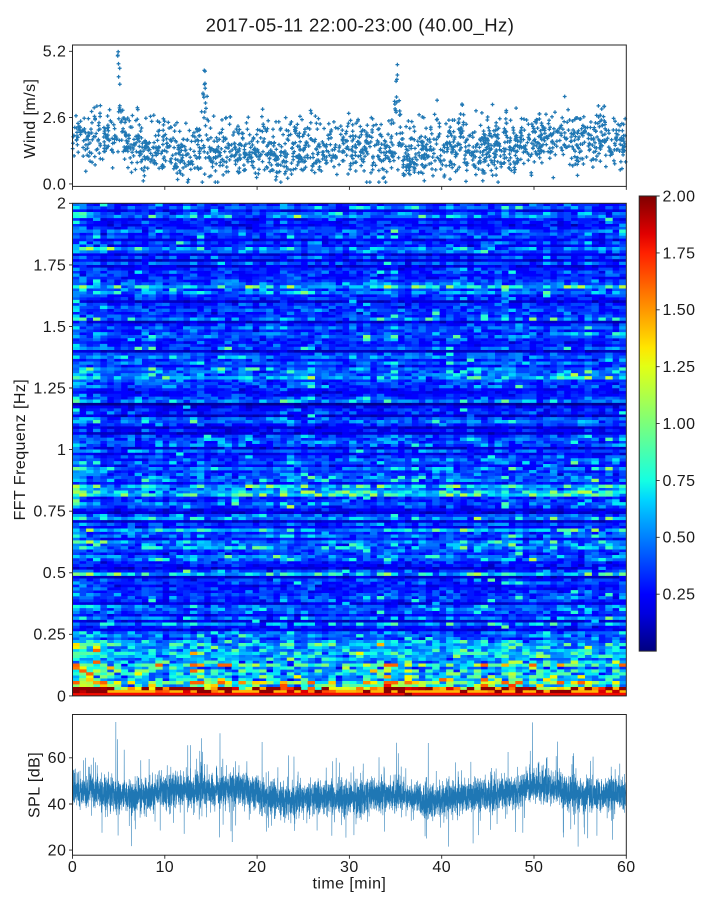  Describe the element at coordinates (55, 184) in the screenshot. I see `svg-text: 0.0` at that location.